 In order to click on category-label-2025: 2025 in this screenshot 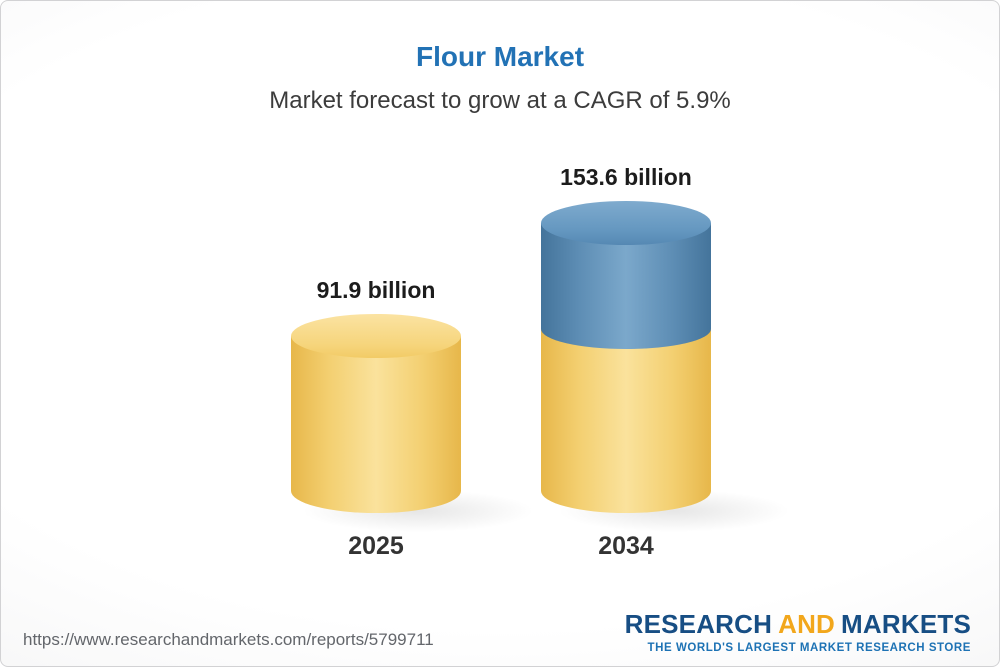, I will do `click(376, 546)`.